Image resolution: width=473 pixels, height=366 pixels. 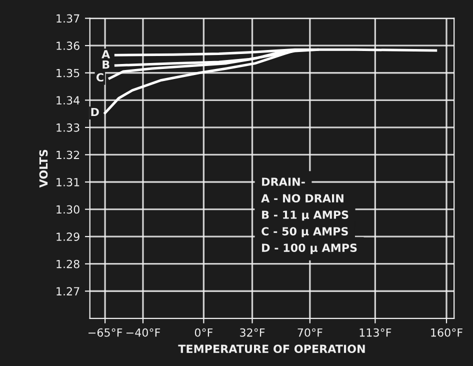 What do you see at coordinates (105, 332) in the screenshot?
I see `x-tick-label: −65°F` at bounding box center [105, 332].